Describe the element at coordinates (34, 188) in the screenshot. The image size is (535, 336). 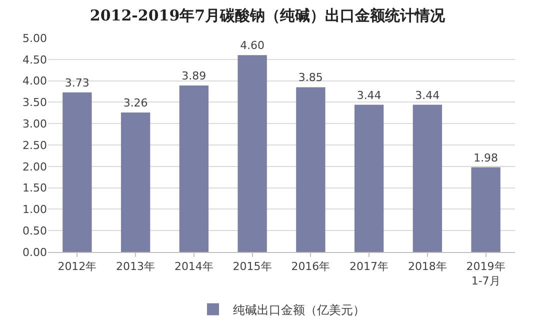
I see `y-tick-label: 1.50` at that location.